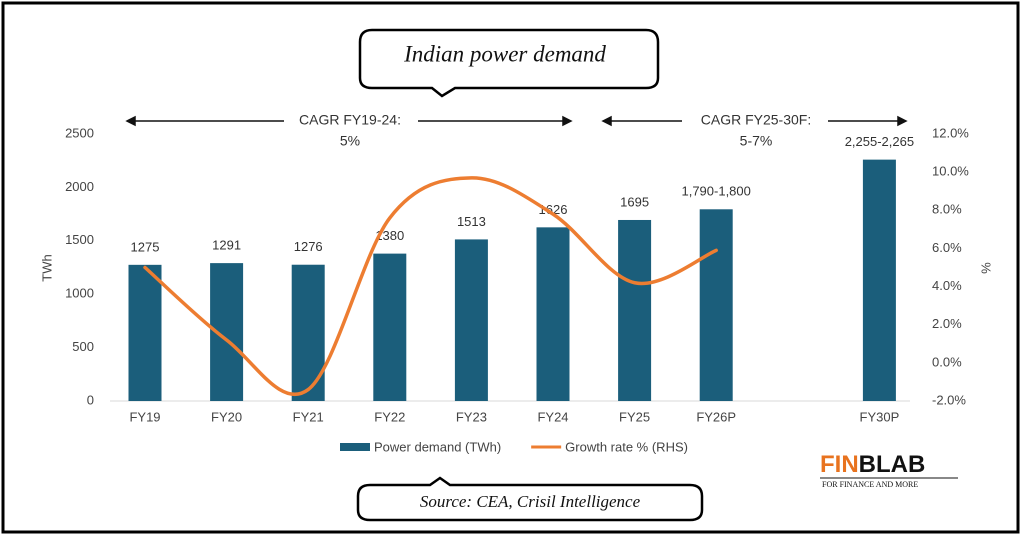 This screenshot has width=1022, height=536. Describe the element at coordinates (83, 346) in the screenshot. I see `y-tick-label: 500` at that location.